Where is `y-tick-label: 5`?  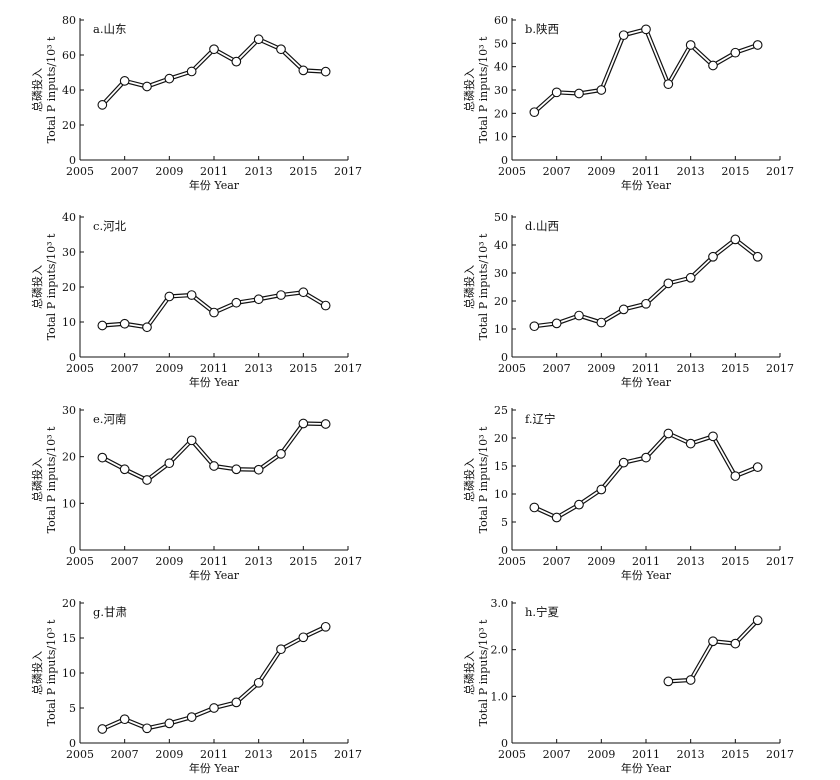
y-tick-label: 5 is located at coordinates (72, 708).